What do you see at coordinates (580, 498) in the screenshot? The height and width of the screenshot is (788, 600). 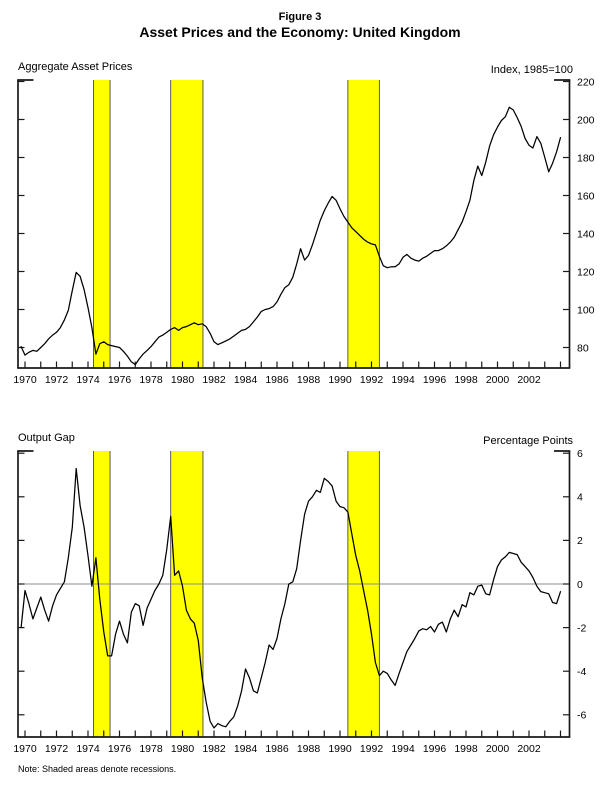 I see `y-tick-label: 4` at bounding box center [580, 498].